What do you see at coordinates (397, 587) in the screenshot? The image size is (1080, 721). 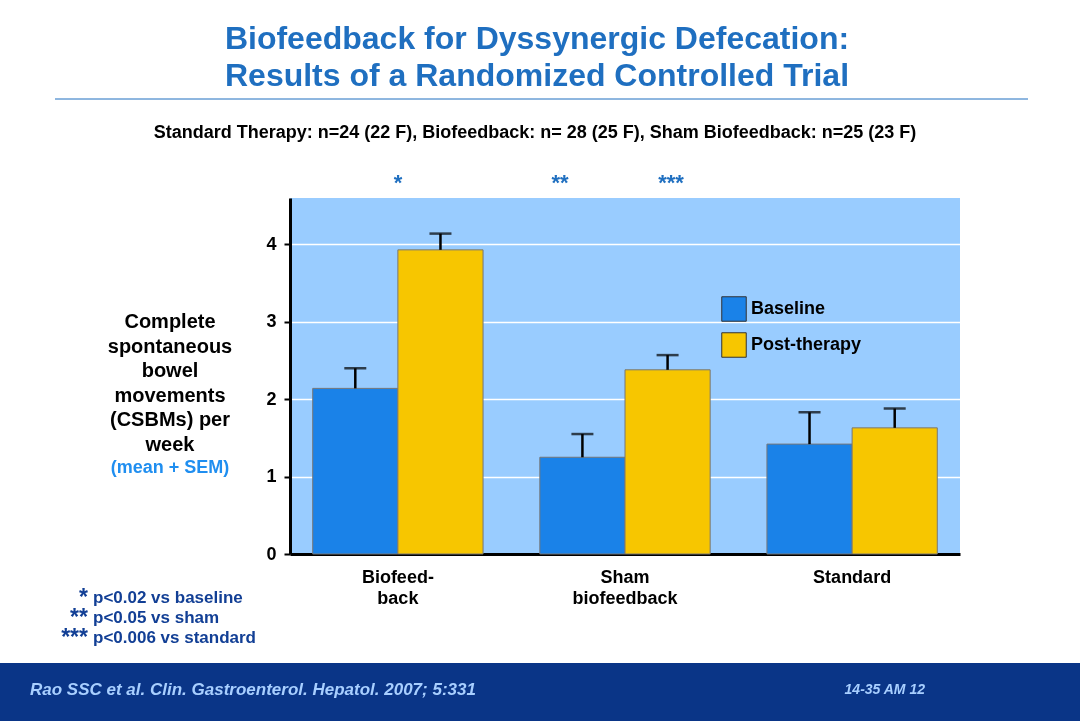 I see `x-tick-label: Biofeed- back` at bounding box center [397, 587].